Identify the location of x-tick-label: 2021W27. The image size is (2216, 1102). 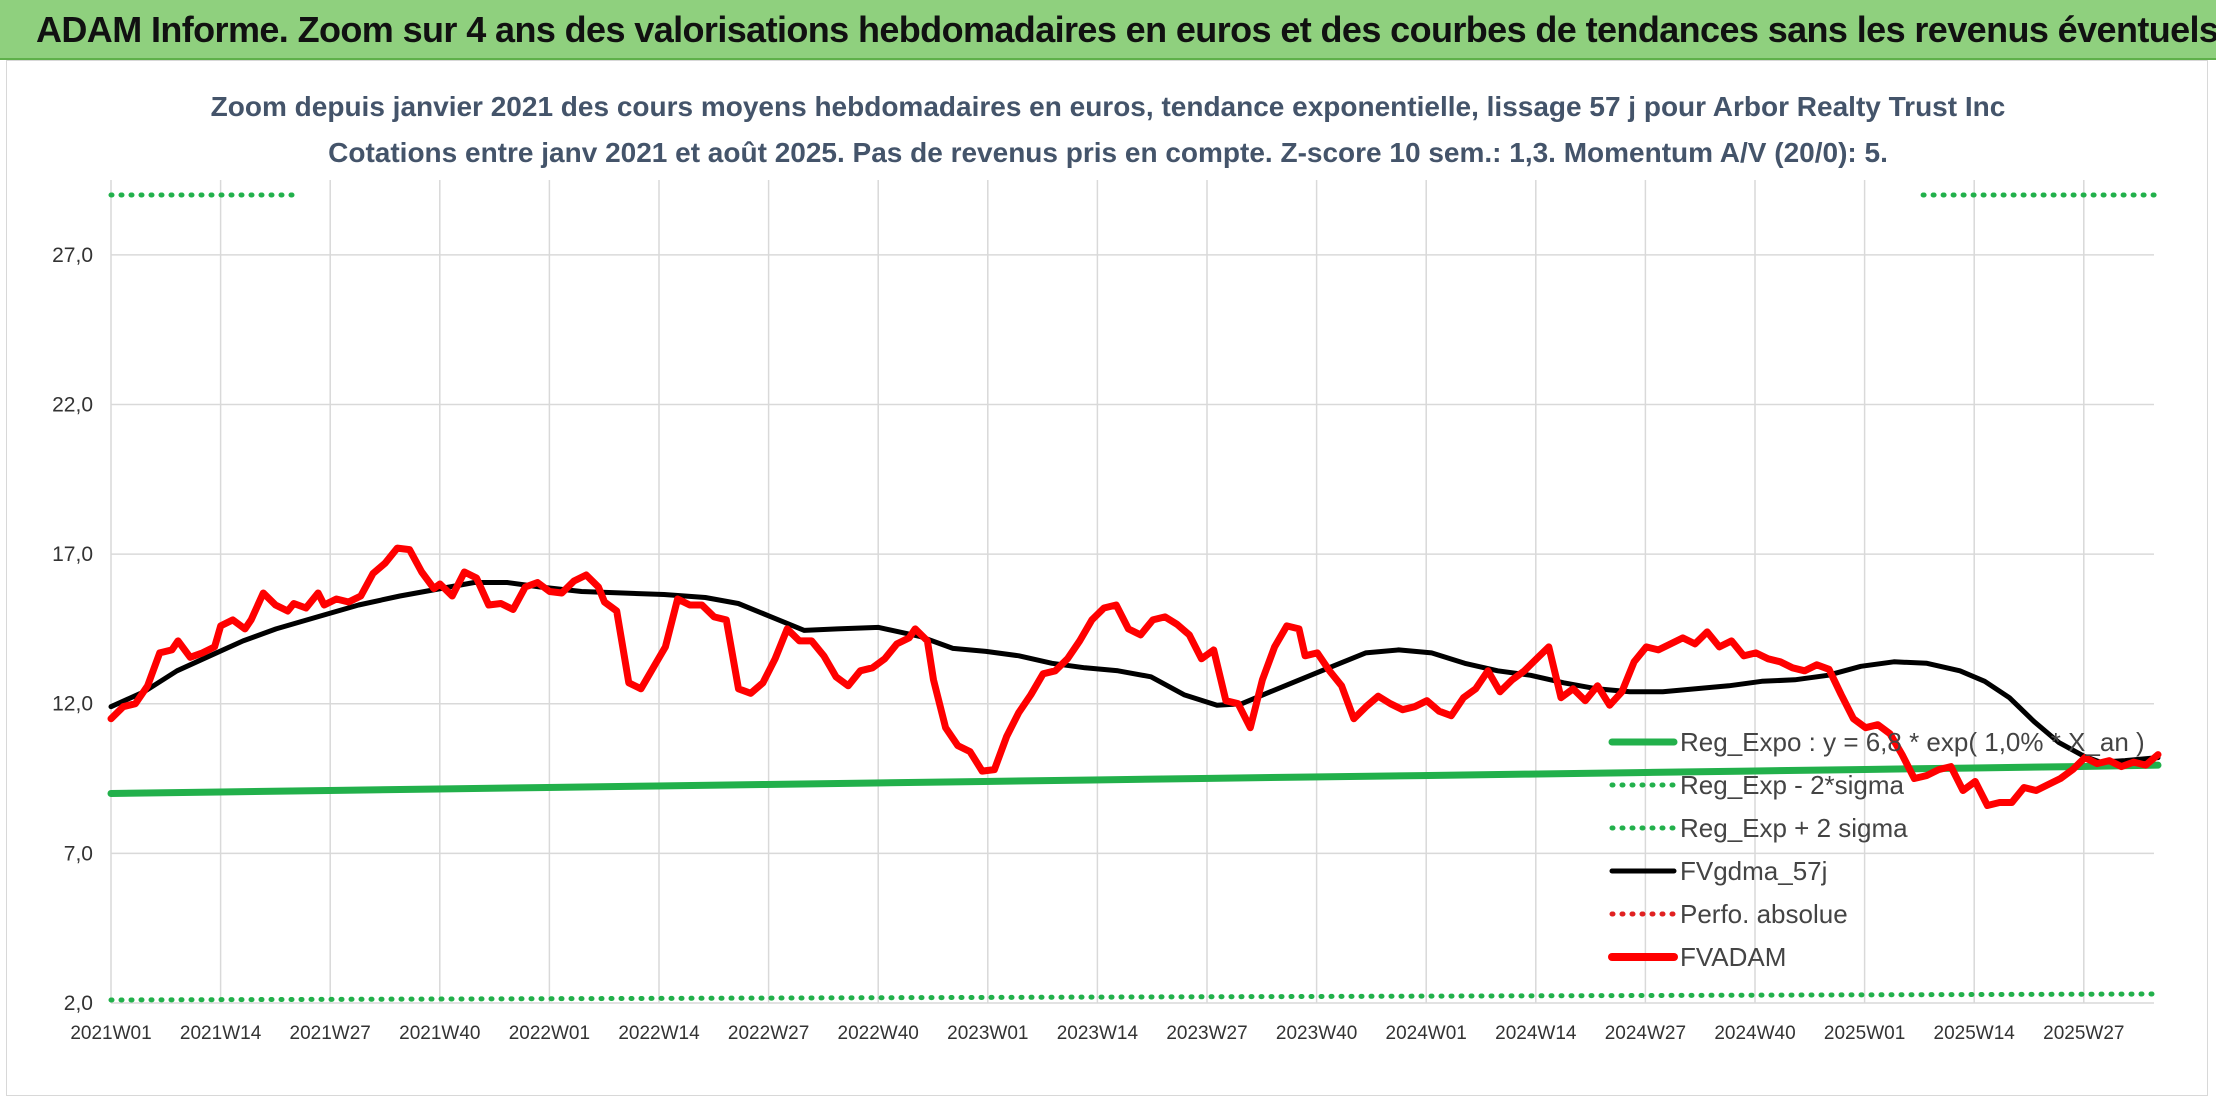
(330, 1033).